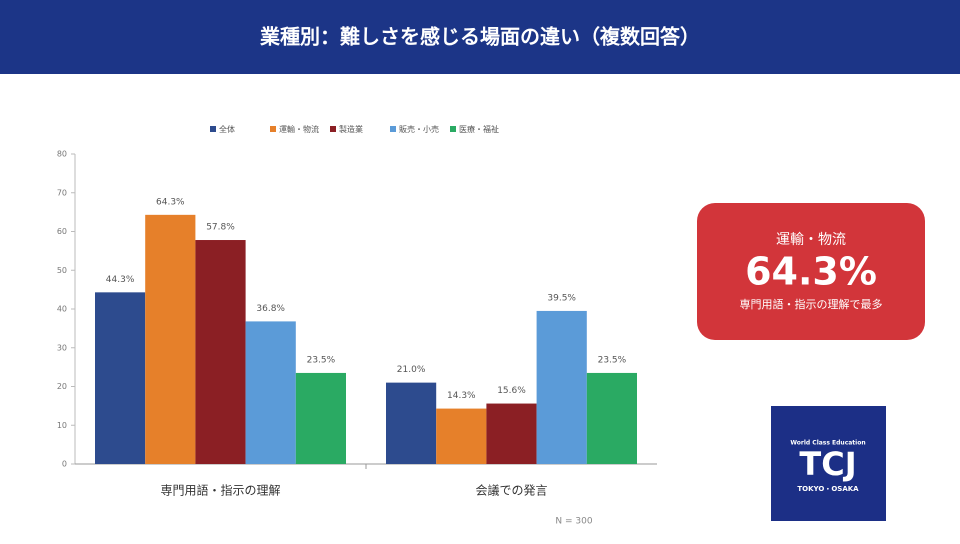 The height and width of the screenshot is (544, 960). What do you see at coordinates (62, 309) in the screenshot?
I see `y-tick-label: 40` at bounding box center [62, 309].